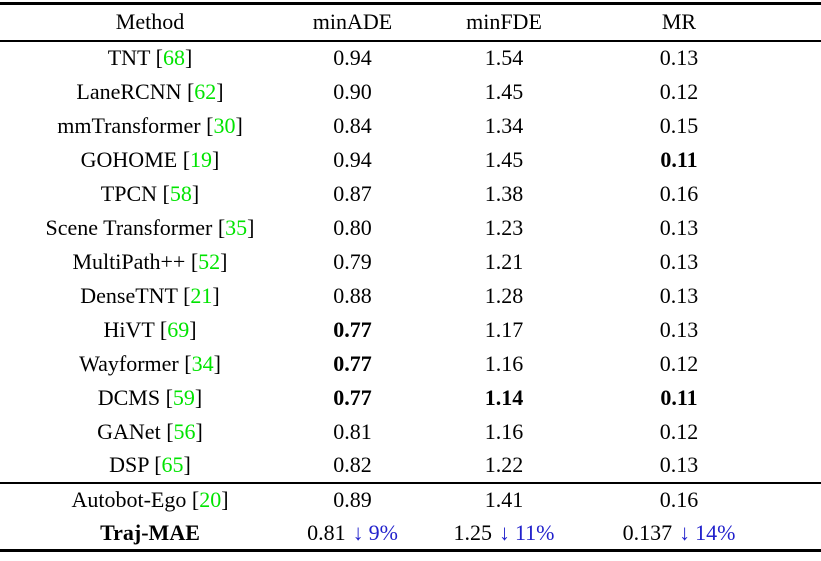 The width and height of the screenshot is (821, 561). I want to click on minfde-cell: 1.54, so click(504, 58).